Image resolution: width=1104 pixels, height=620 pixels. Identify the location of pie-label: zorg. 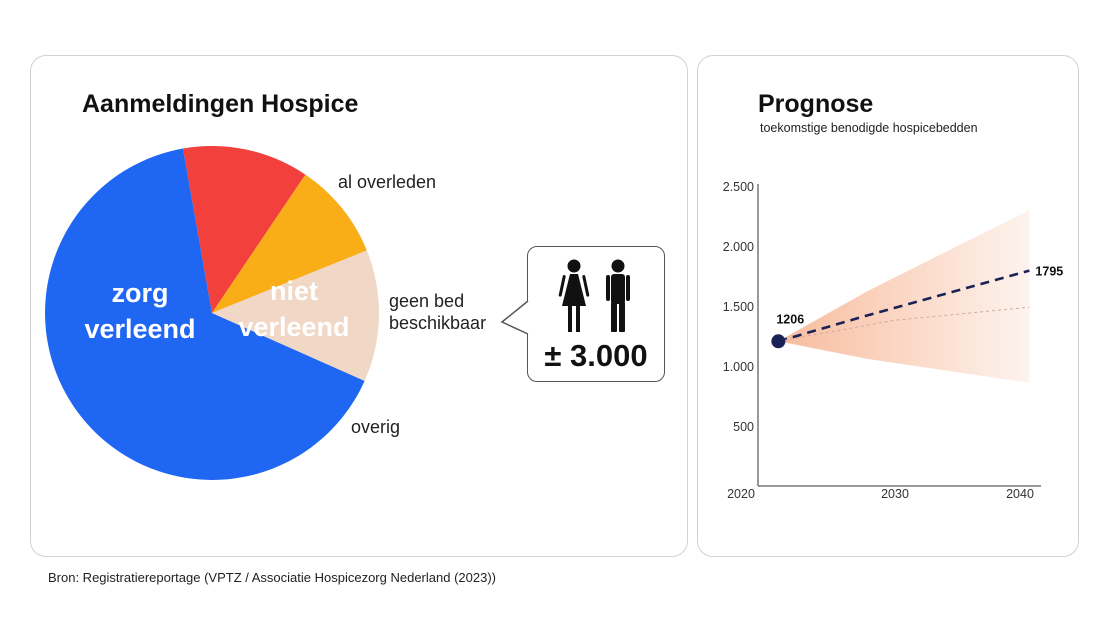
(140, 293).